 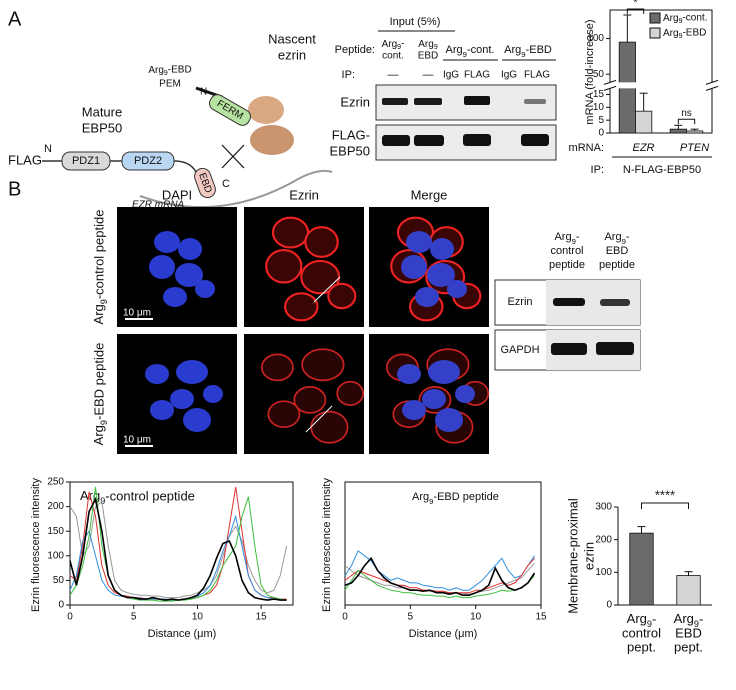 I want to click on axis-note: mRNA:, so click(x=586, y=148).